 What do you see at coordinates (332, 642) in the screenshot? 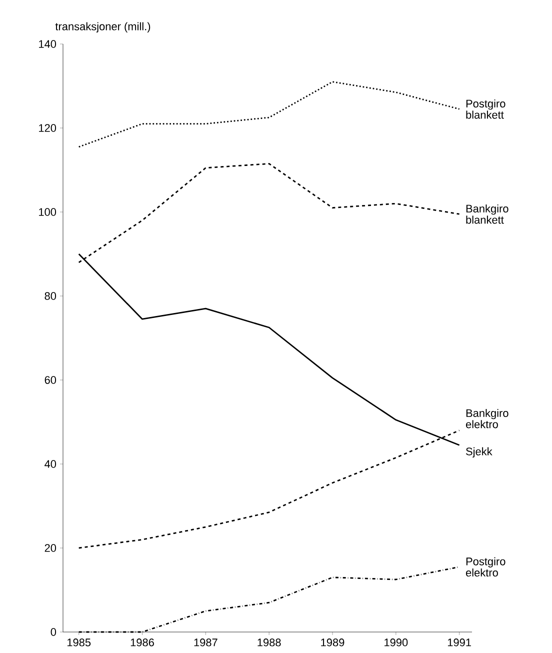
I see `x-tick-label: 1989` at bounding box center [332, 642].